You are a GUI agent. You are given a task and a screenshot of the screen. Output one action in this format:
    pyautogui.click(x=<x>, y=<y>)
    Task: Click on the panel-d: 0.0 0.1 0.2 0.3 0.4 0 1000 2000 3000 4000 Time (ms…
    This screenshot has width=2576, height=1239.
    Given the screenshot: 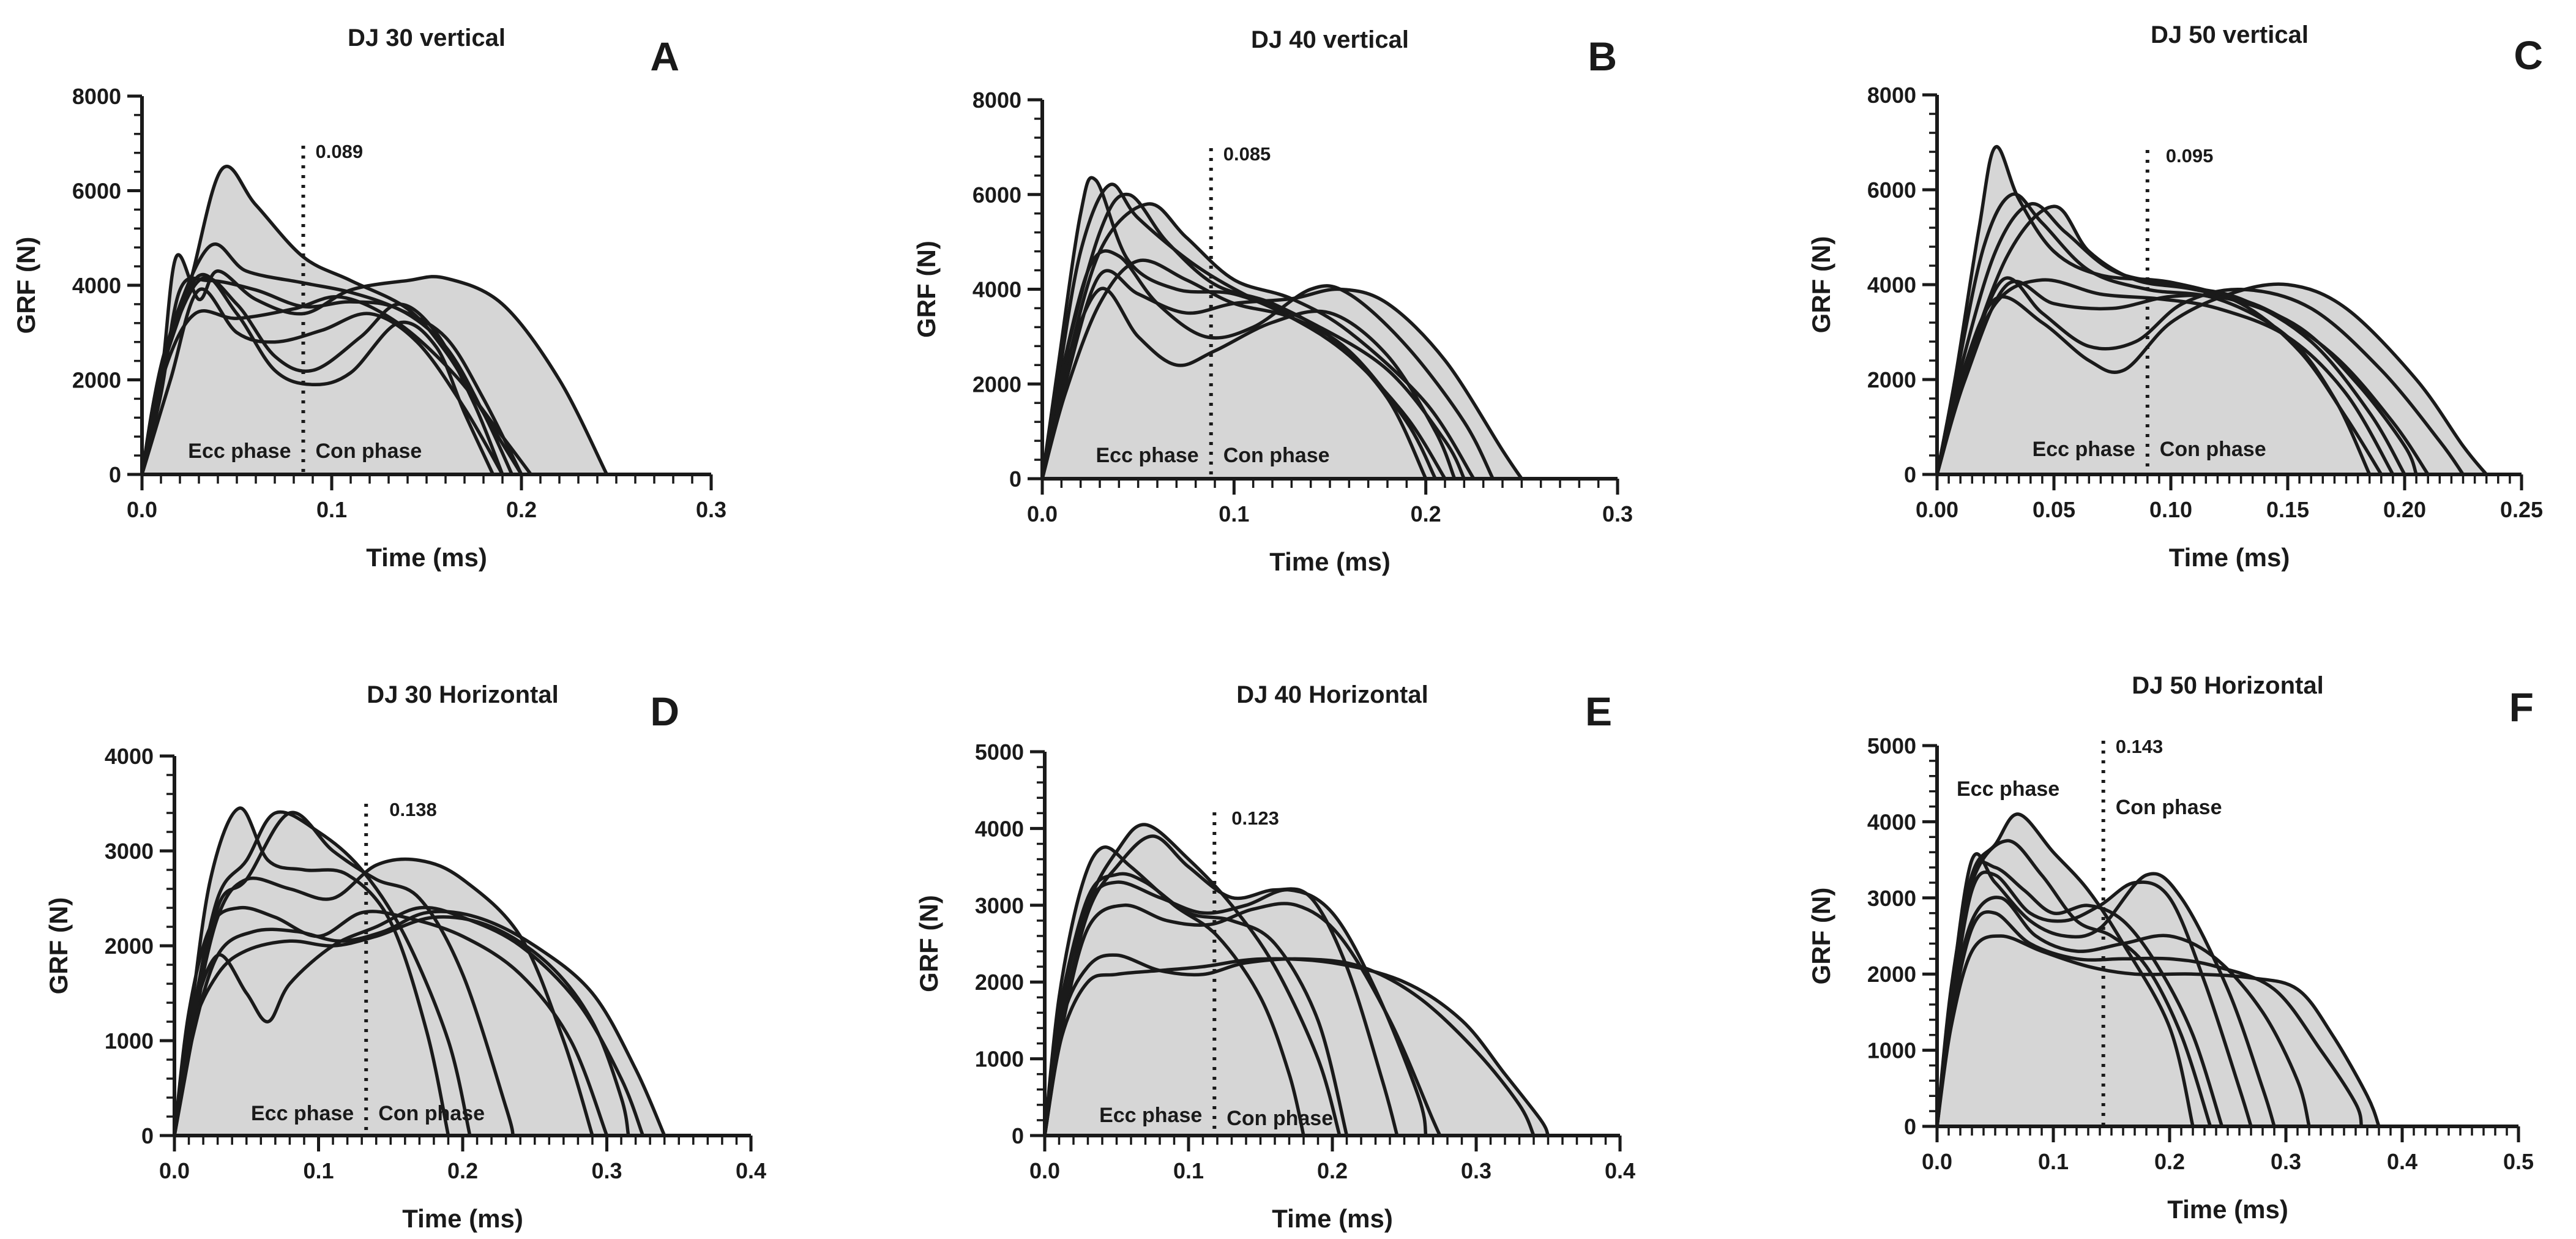 What is the action you would take?
    pyautogui.click(x=405, y=957)
    